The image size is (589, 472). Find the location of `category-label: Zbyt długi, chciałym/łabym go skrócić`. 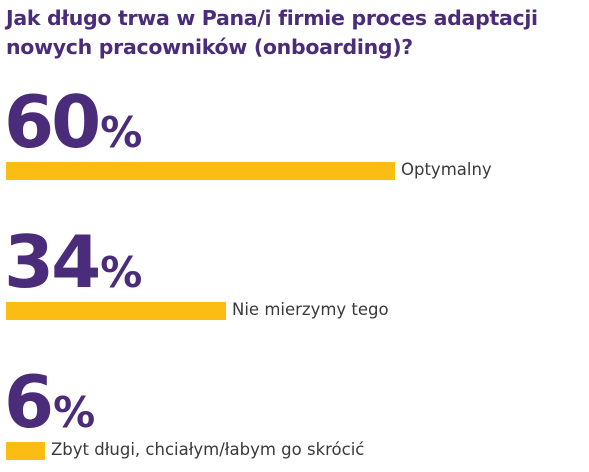

category-label: Zbyt długi, chciałym/łabym go skrócić is located at coordinates (208, 449).